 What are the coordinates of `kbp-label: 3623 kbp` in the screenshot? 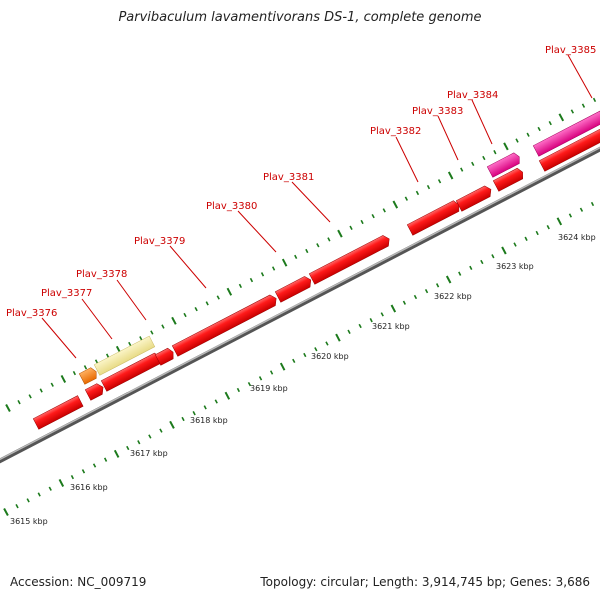 It's located at (515, 266).